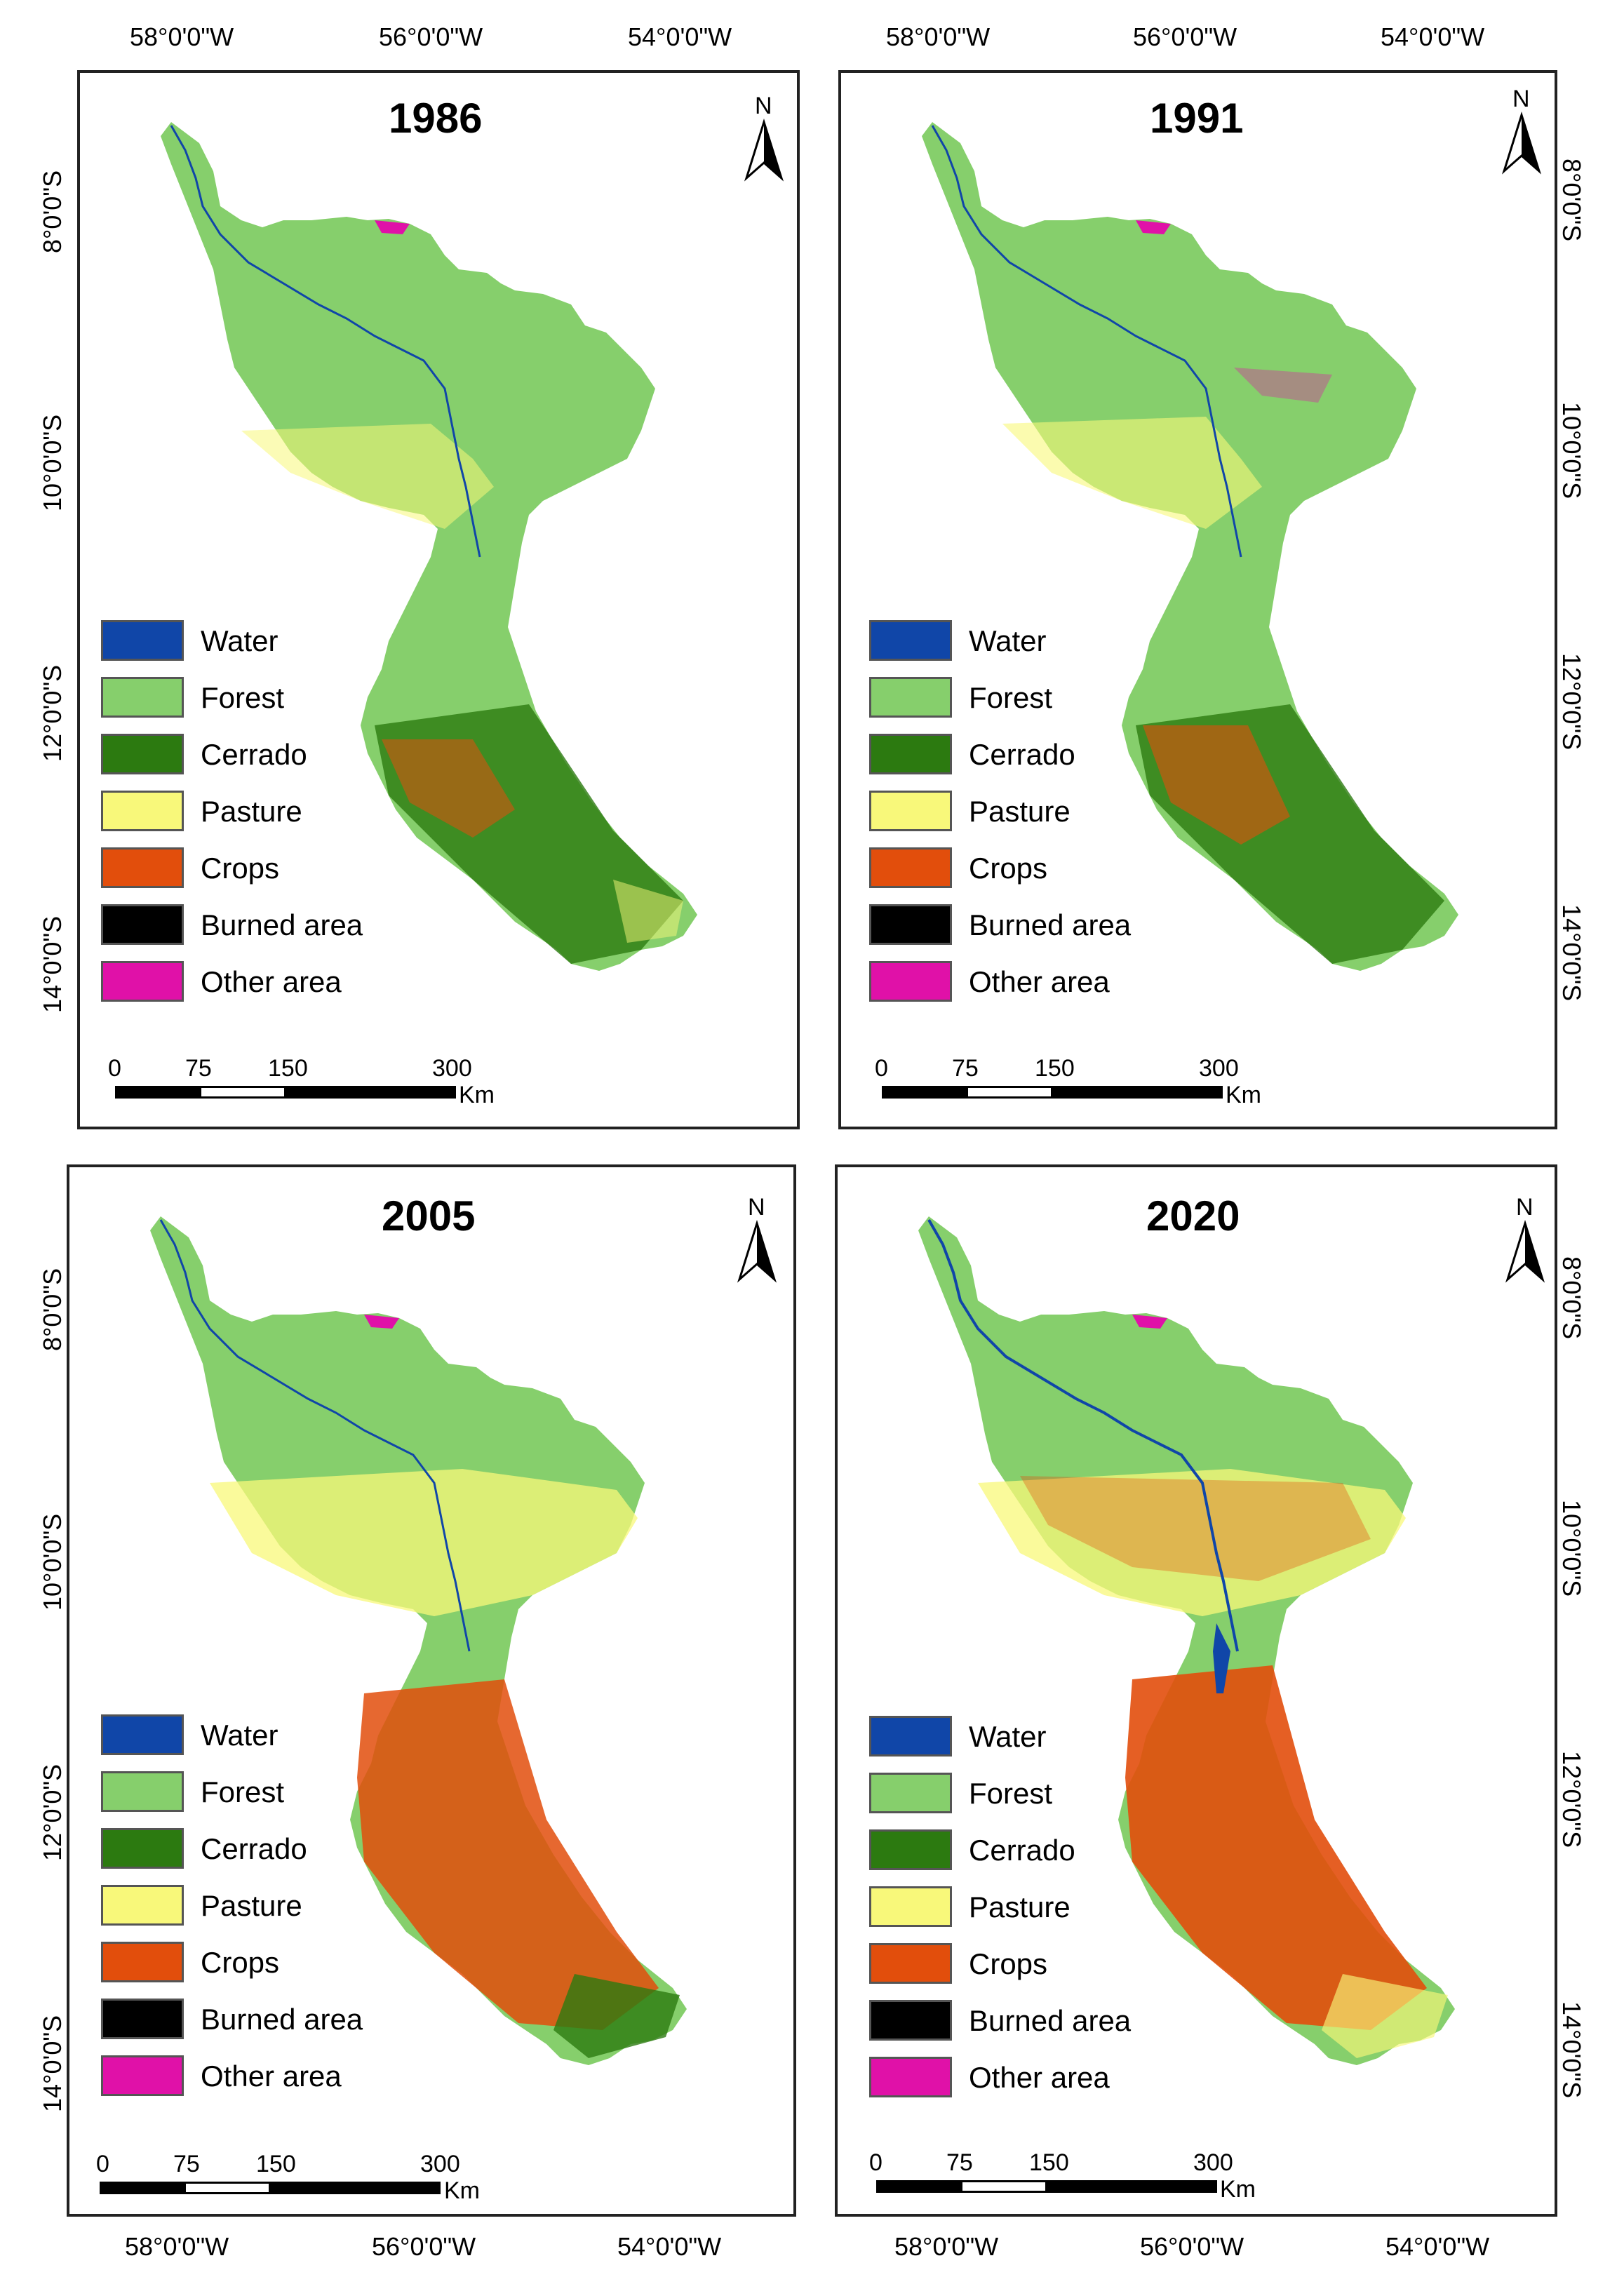 The image size is (1624, 2277). What do you see at coordinates (1571, 953) in the screenshot?
I see `lat-label-right-14-top: 14°0'0"S` at bounding box center [1571, 953].